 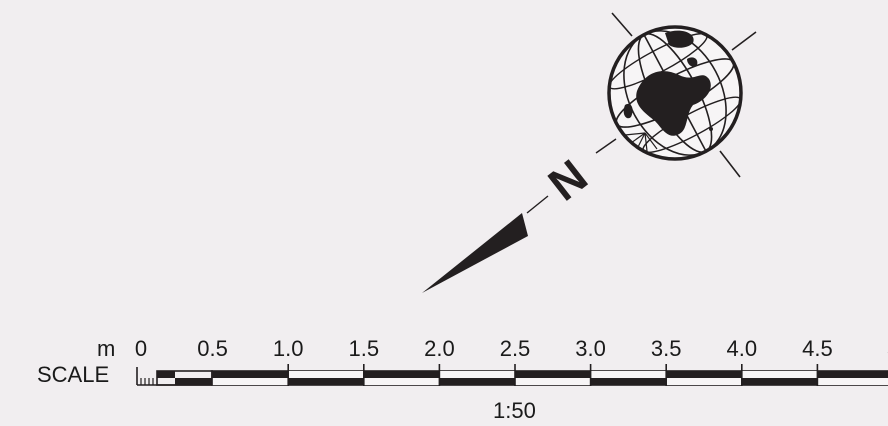 What do you see at coordinates (106, 348) in the screenshot?
I see `scale-unit-label: m` at bounding box center [106, 348].